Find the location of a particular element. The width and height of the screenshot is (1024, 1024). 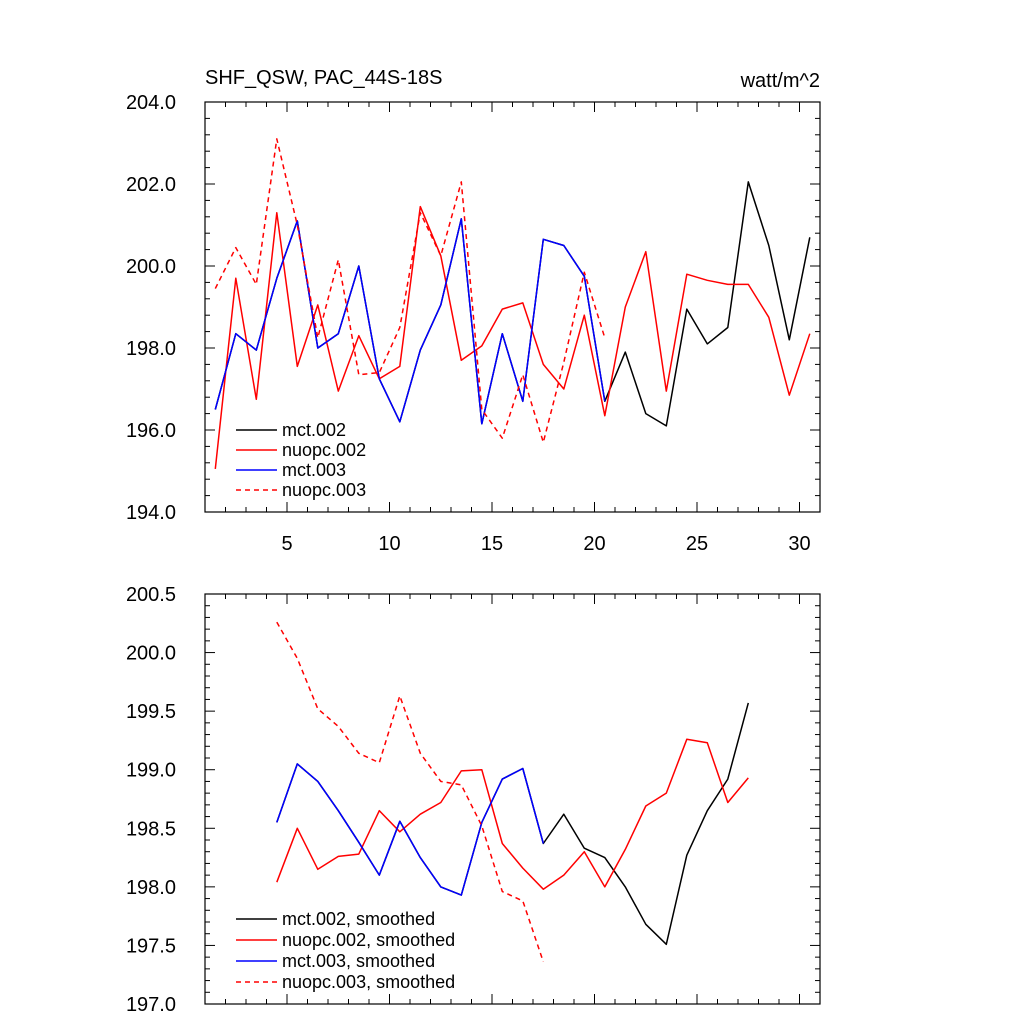

x-tick-label: 15 is located at coordinates (492, 544).